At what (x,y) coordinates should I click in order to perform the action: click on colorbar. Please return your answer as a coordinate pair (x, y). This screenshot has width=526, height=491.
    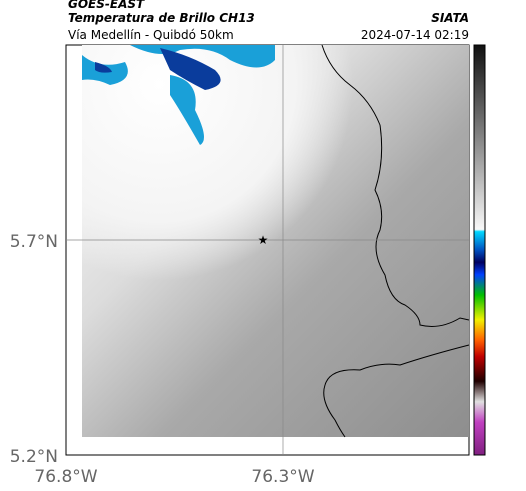
    Looking at the image, I should click on (479, 250).